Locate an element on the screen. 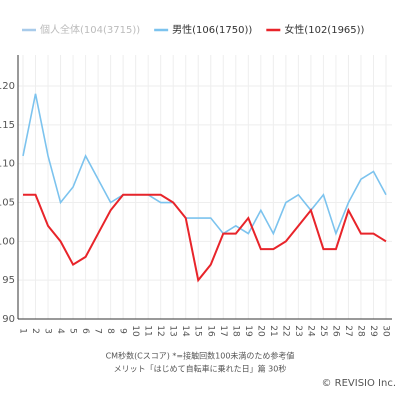 Image resolution: width=400 pixels, height=400 pixels. x-tick-label: 16 is located at coordinates (210, 331).